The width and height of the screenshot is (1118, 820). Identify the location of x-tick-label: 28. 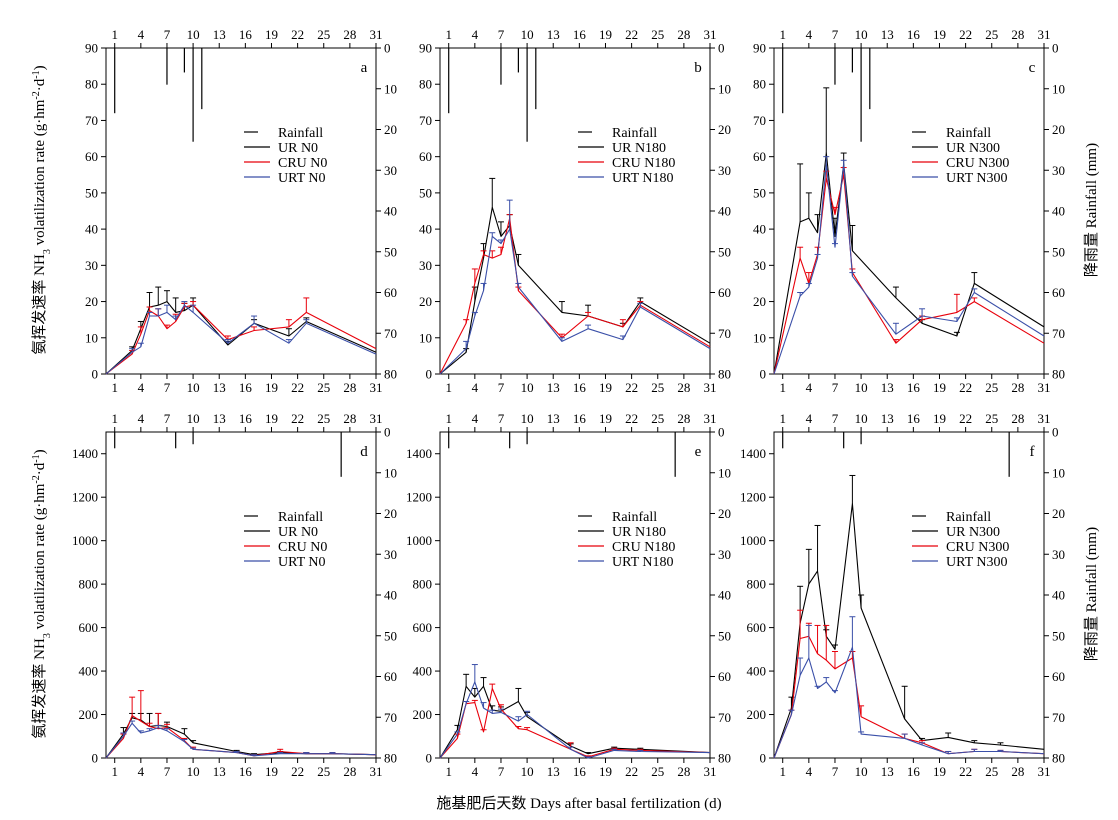
(683, 387).